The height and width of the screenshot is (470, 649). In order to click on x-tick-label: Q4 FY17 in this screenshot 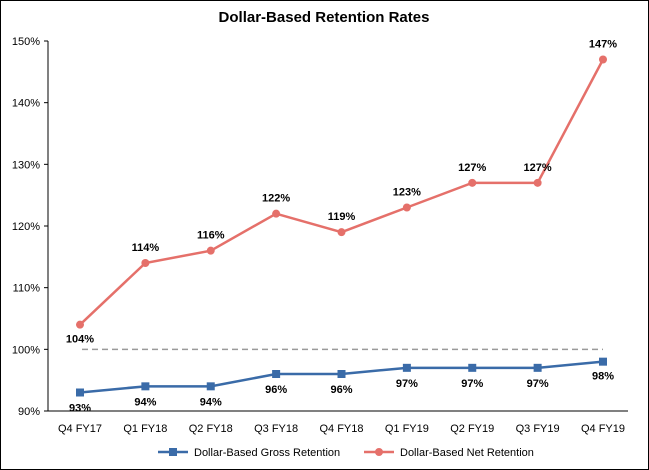, I will do `click(80, 429)`.